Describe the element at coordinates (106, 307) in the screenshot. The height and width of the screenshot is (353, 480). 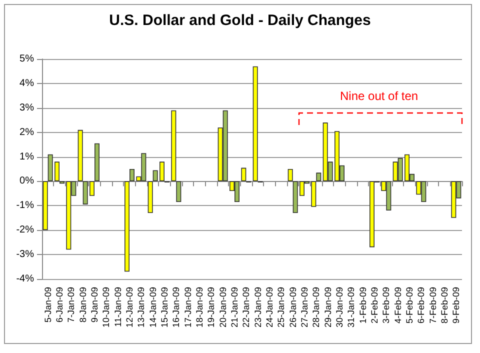
I see `x-tick-label: 10-Jan-09` at that location.